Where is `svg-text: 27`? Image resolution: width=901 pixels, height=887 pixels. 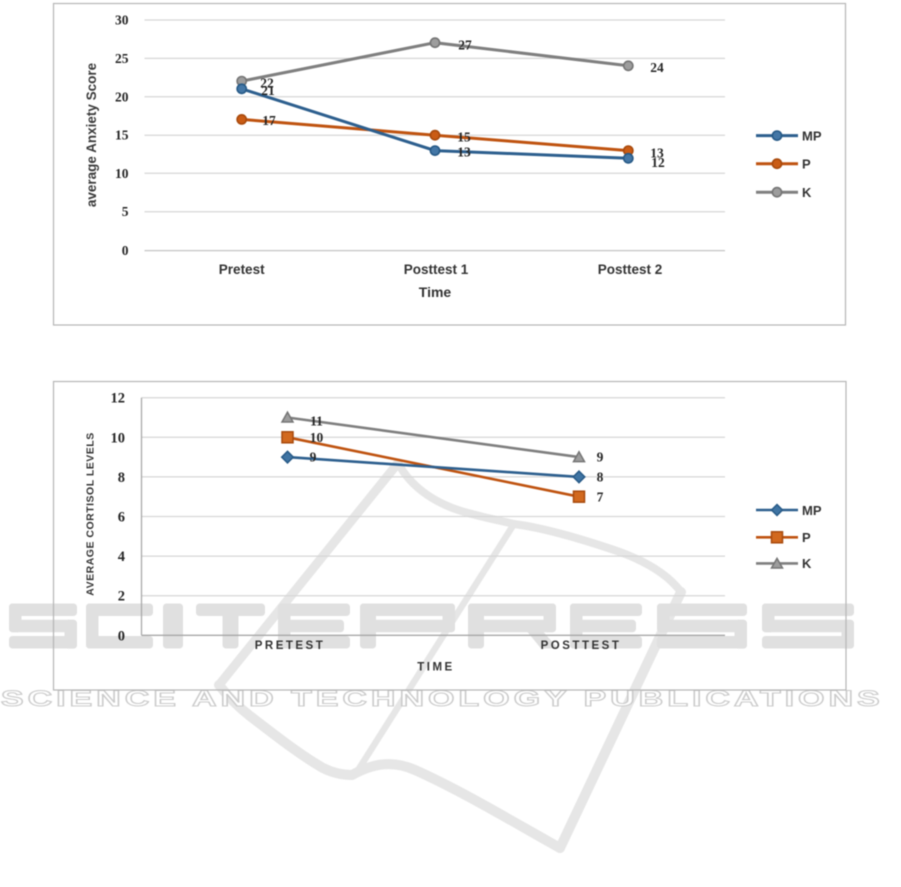 svg-text: 27 is located at coordinates (465, 45).